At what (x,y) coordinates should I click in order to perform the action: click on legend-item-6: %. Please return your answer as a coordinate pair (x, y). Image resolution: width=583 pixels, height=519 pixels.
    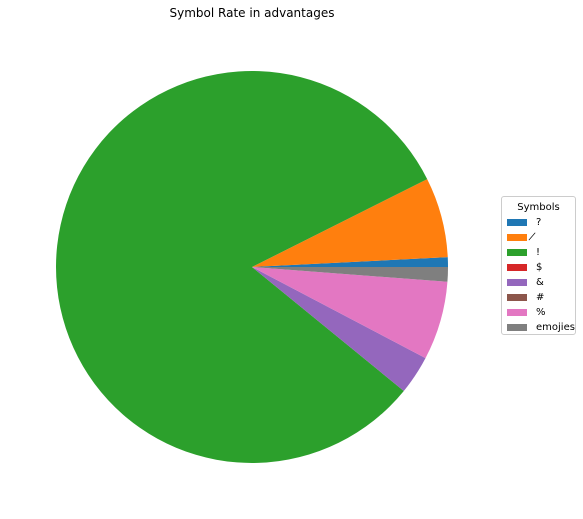
    Looking at the image, I should click on (526, 312).